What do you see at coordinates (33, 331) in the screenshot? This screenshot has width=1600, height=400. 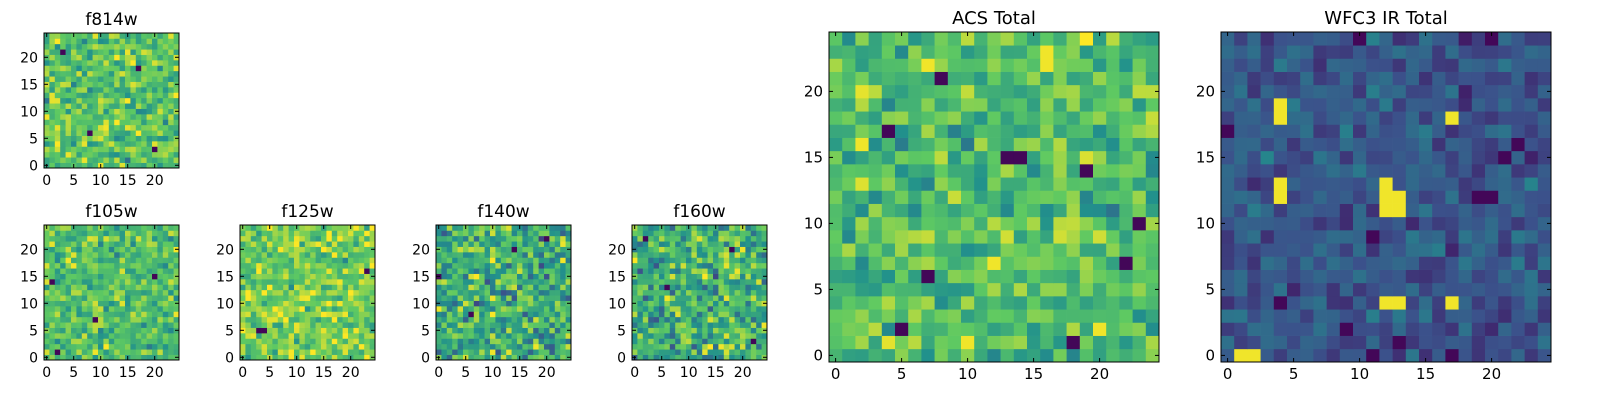 I see `y-tick-label: 5` at bounding box center [33, 331].